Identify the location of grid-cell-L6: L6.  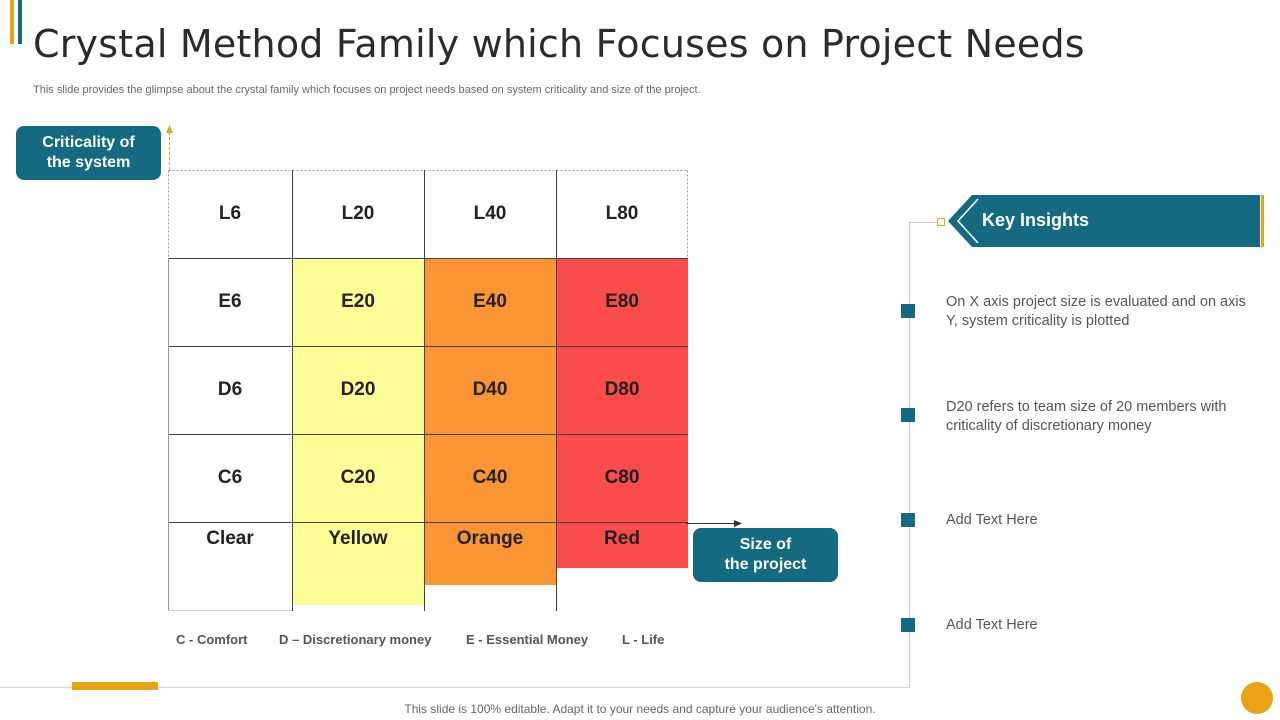
(230, 213).